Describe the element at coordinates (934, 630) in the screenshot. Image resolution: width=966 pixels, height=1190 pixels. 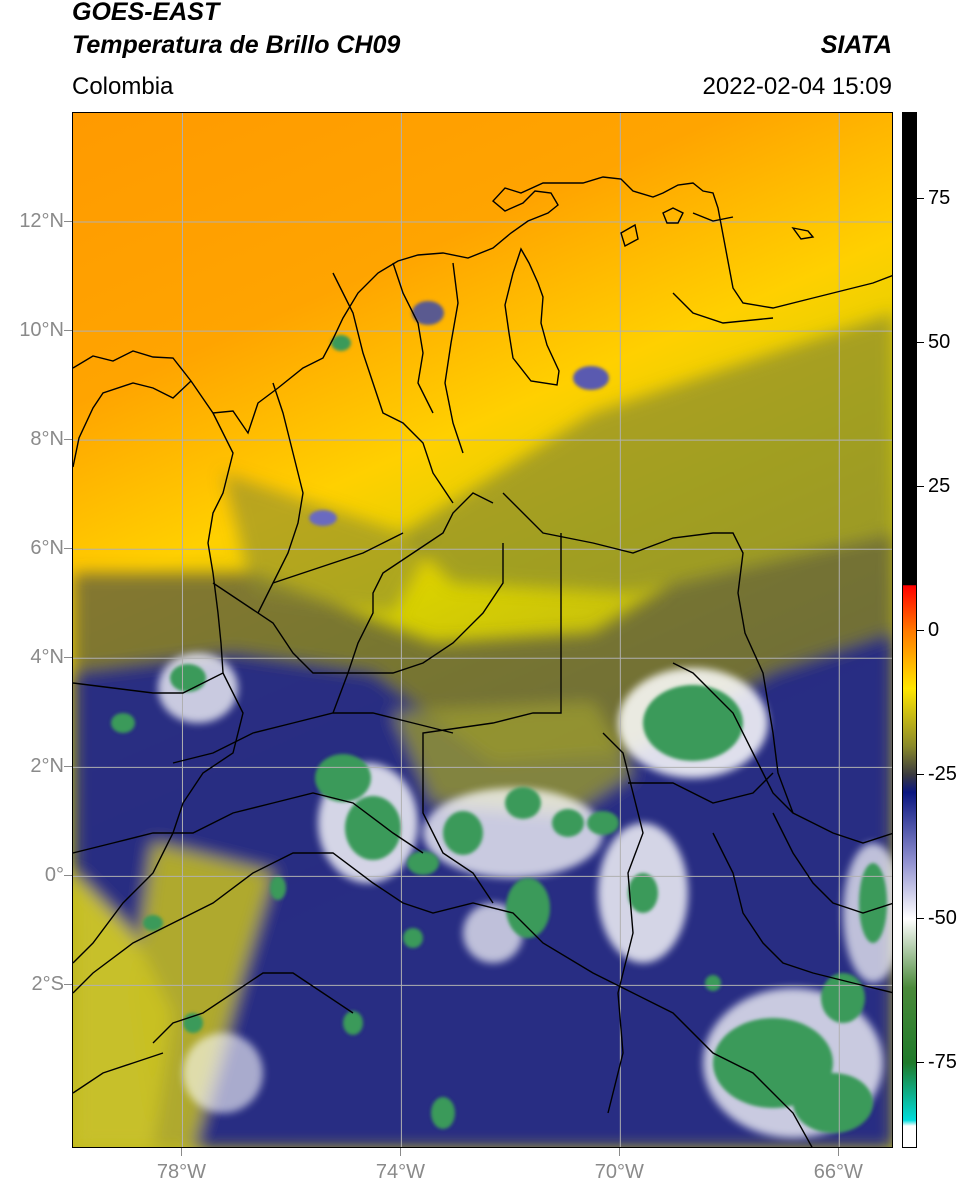
I see `colorbar-tick-label: 0` at that location.